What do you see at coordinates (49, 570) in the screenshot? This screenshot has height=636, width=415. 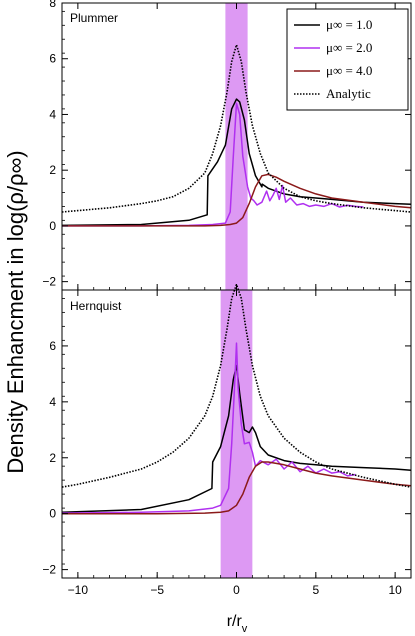 I see `hernquist-ytick-label: −2` at bounding box center [49, 570].